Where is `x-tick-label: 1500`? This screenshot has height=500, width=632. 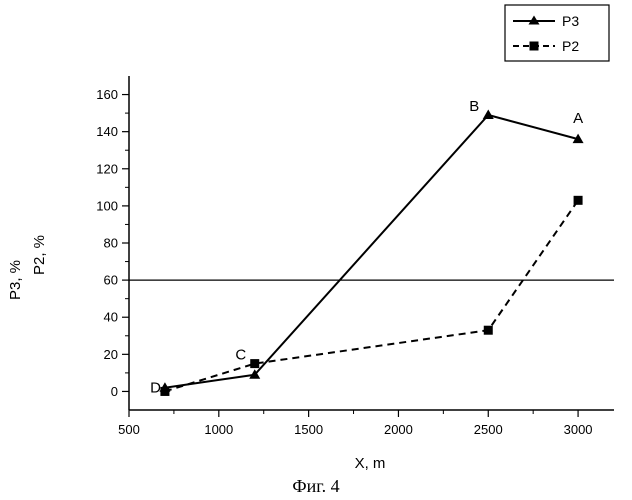 x-tick-label: 1500 is located at coordinates (308, 429).